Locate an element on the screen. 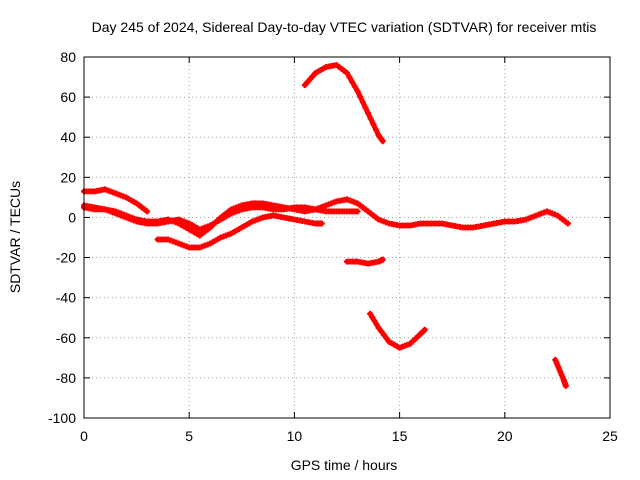  y-axis-label: SDTVAR / TECUs is located at coordinates (15, 237).